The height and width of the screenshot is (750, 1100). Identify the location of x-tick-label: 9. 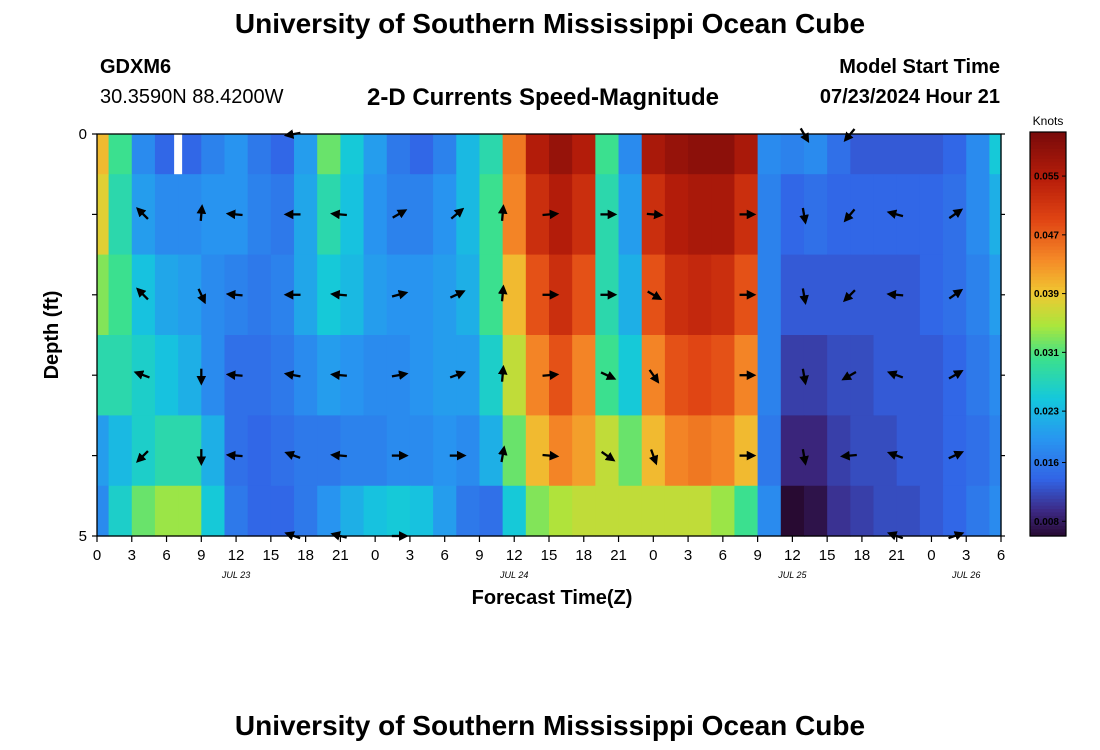
(757, 555).